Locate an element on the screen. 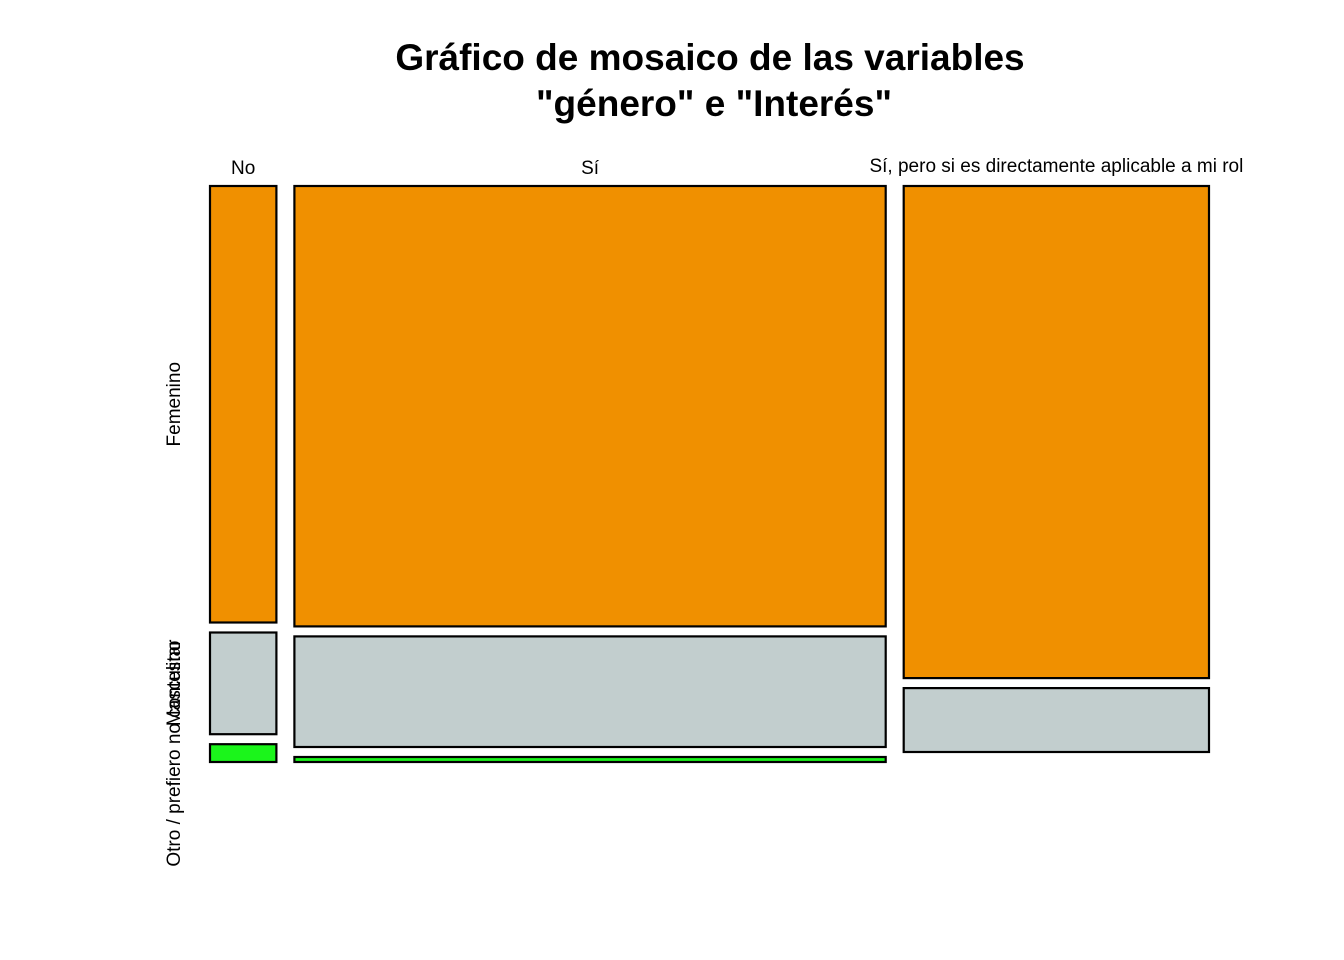 Image resolution: width=1344 pixels, height=960 pixels. tile-si-masculino is located at coordinates (590, 692).